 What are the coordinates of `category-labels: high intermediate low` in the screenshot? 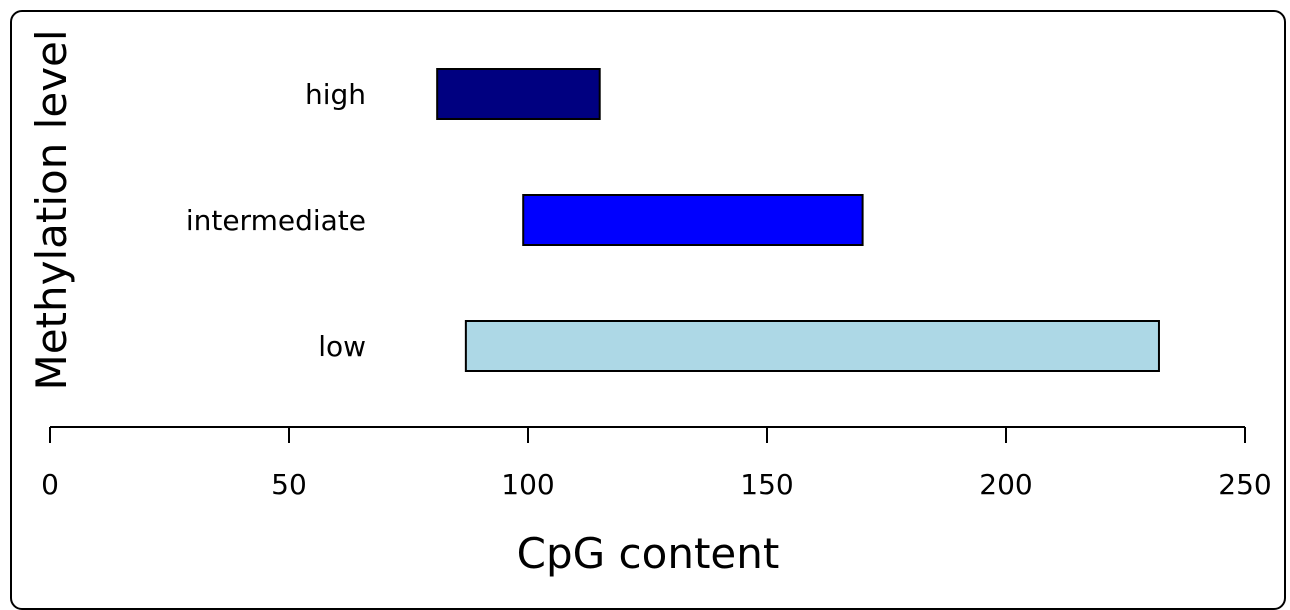 It's located at (276, 220).